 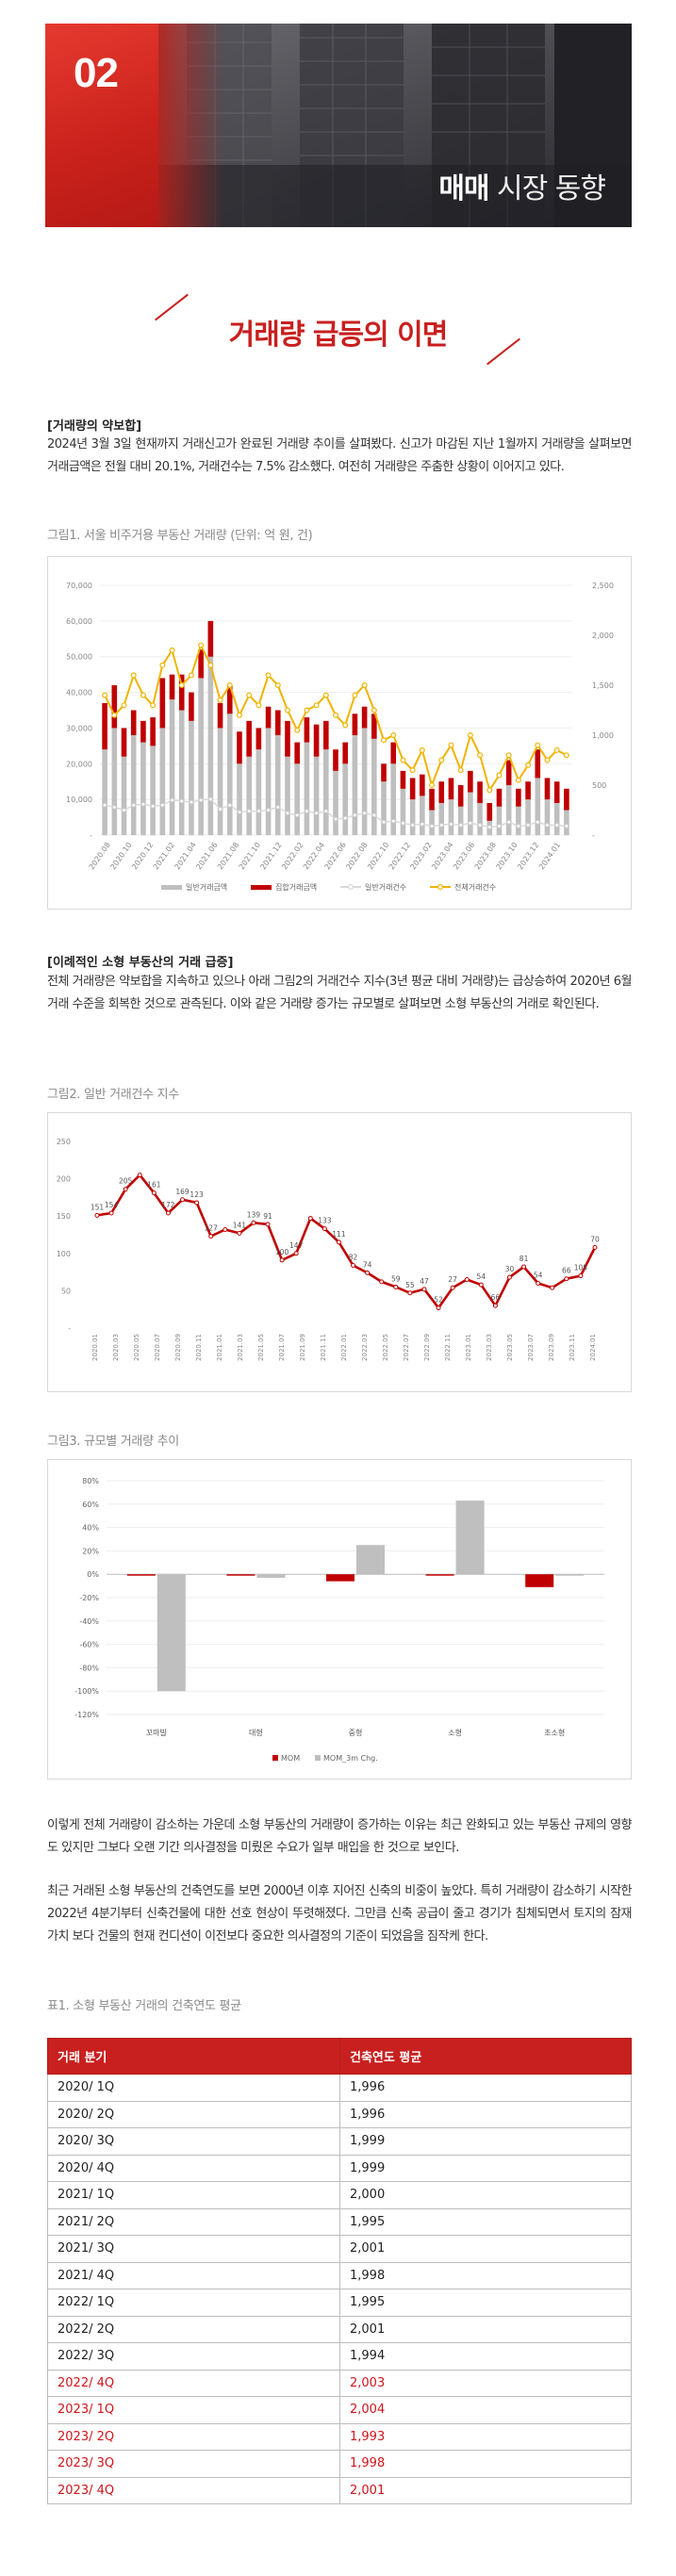 What do you see at coordinates (339, 2088) in the screenshot?
I see `table-row: 2020/ 1Q 1,996` at bounding box center [339, 2088].